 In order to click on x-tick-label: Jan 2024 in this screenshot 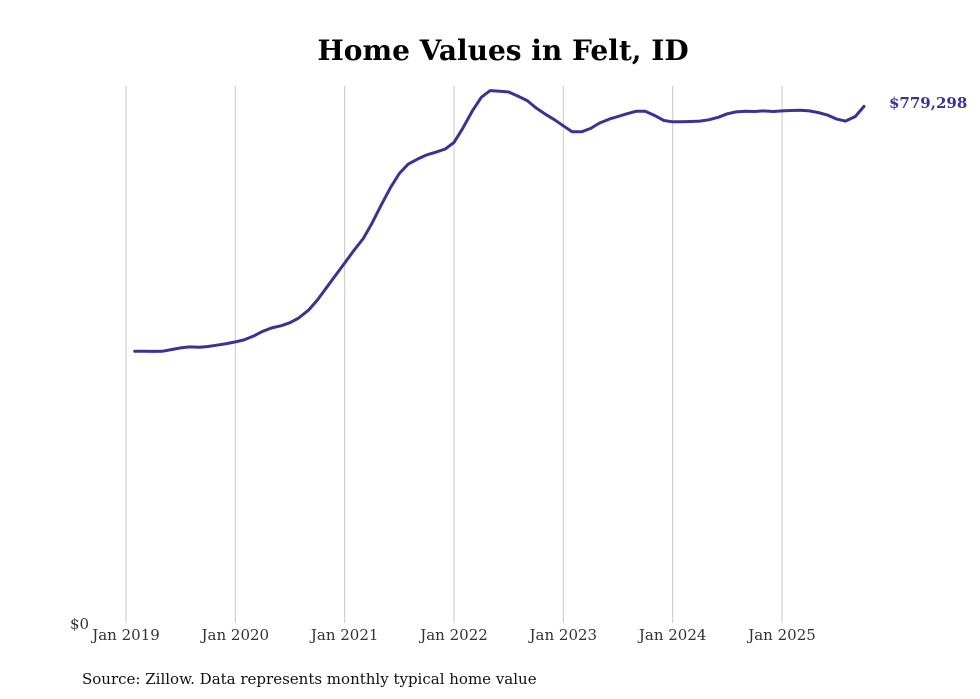, I will do `click(672, 635)`.